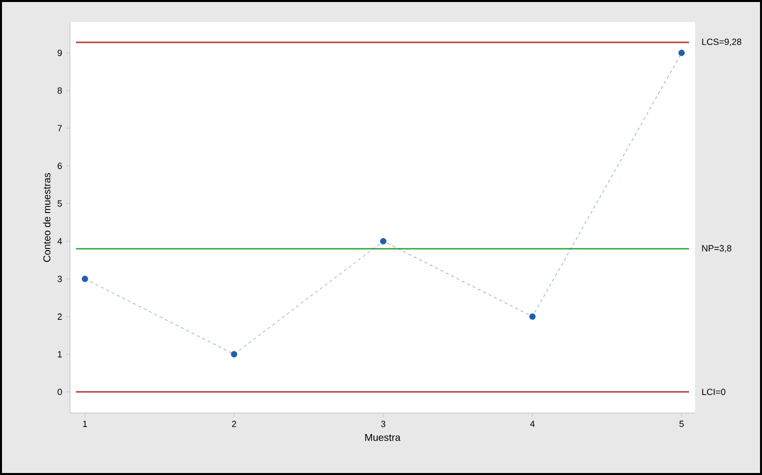  I want to click on y-tick-label: 0, so click(60, 392).